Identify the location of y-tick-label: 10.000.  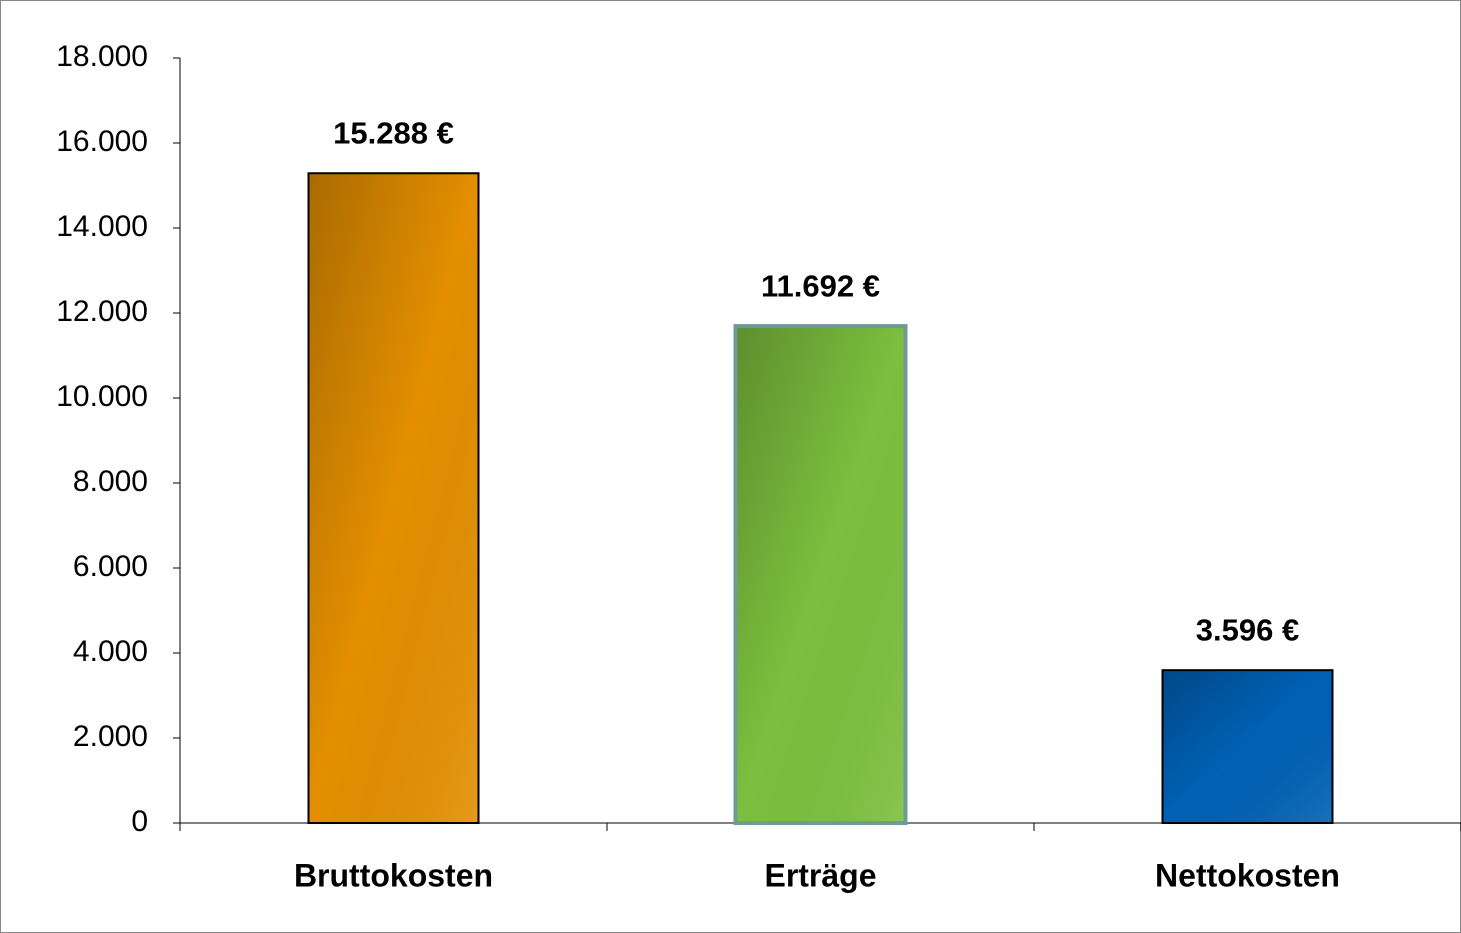
(102, 396).